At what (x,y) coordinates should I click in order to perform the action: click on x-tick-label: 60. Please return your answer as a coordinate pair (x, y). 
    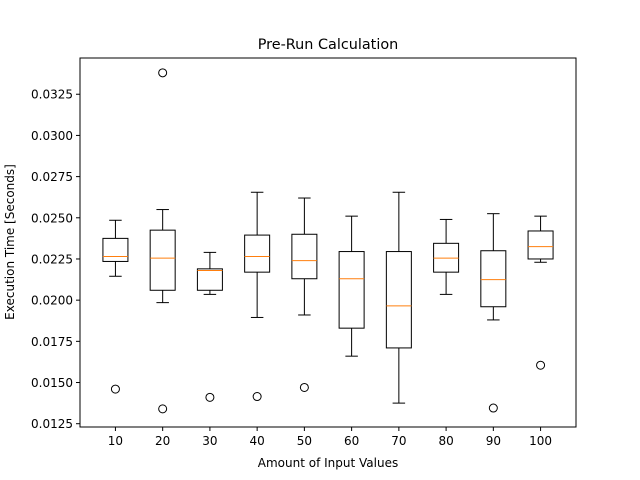
    Looking at the image, I should click on (351, 441).